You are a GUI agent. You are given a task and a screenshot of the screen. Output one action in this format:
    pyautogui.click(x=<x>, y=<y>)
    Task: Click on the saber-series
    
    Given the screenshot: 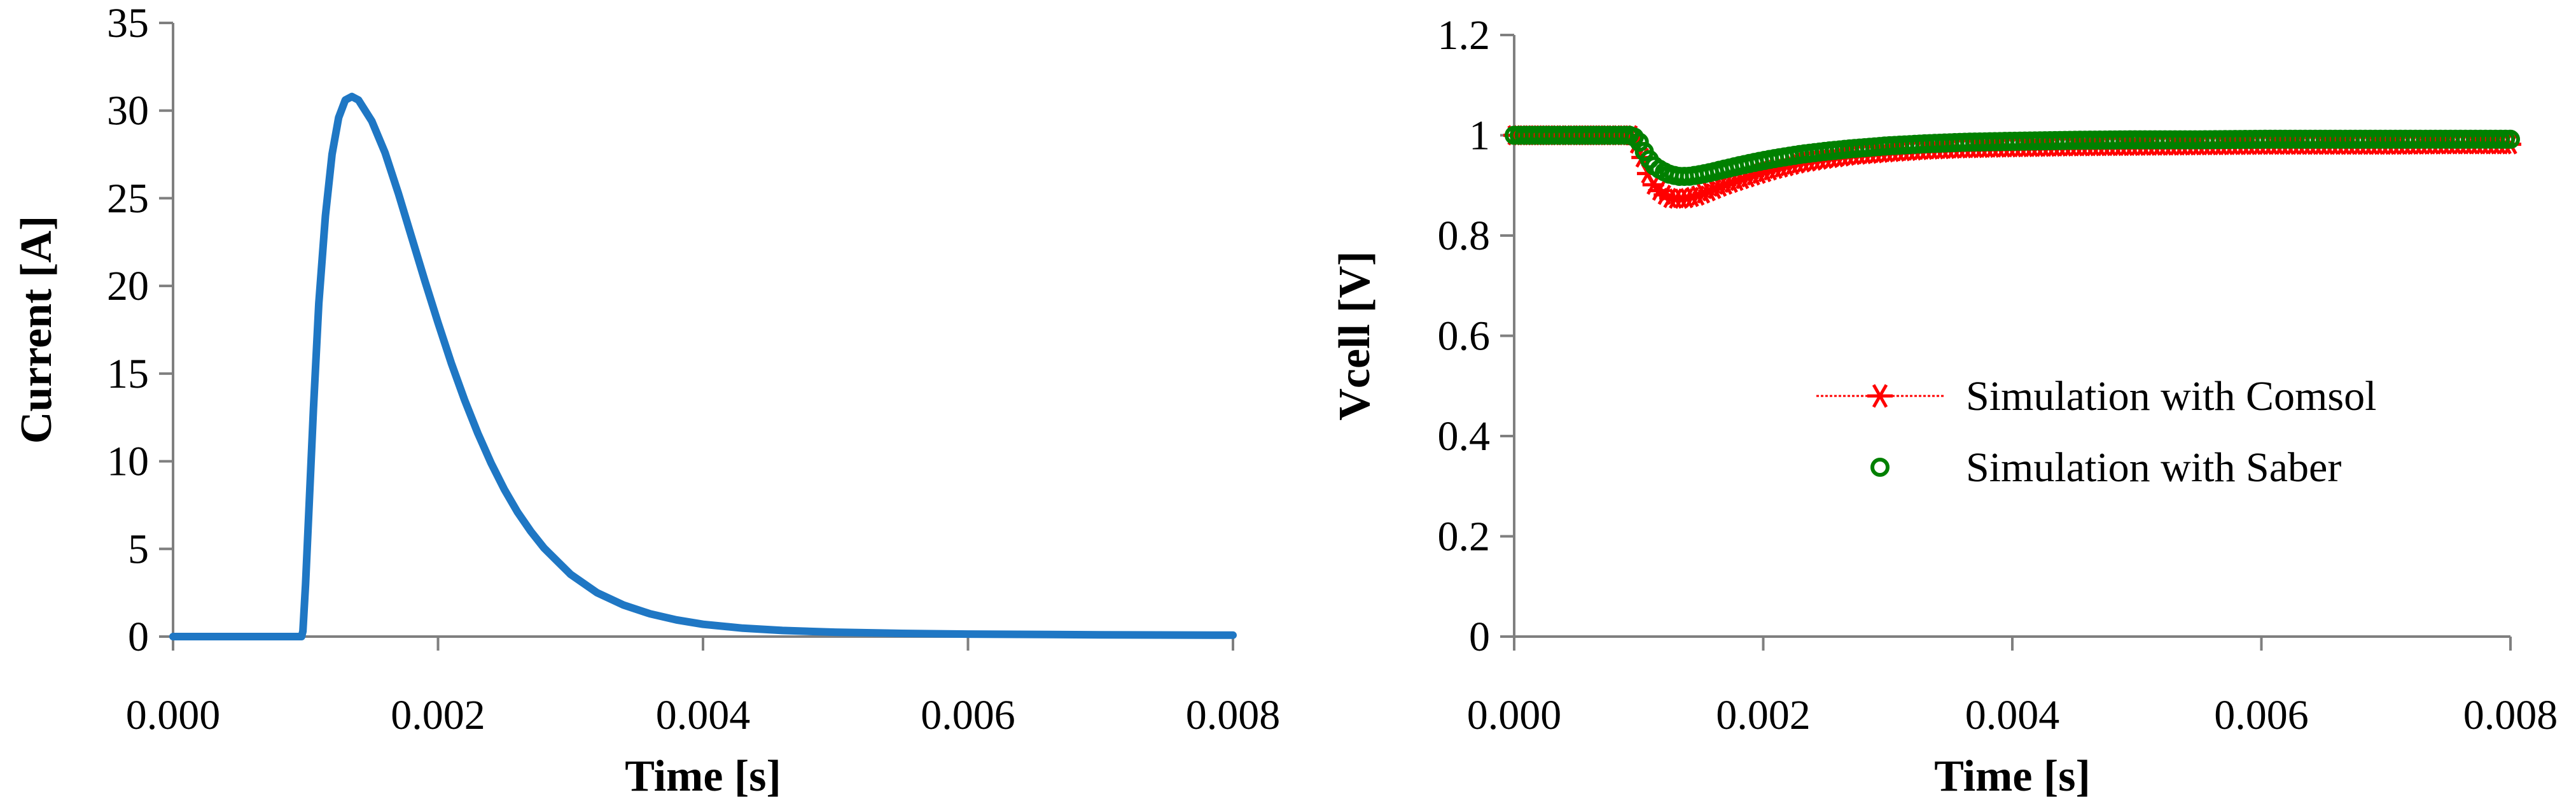 What is the action you would take?
    pyautogui.click(x=2012, y=156)
    